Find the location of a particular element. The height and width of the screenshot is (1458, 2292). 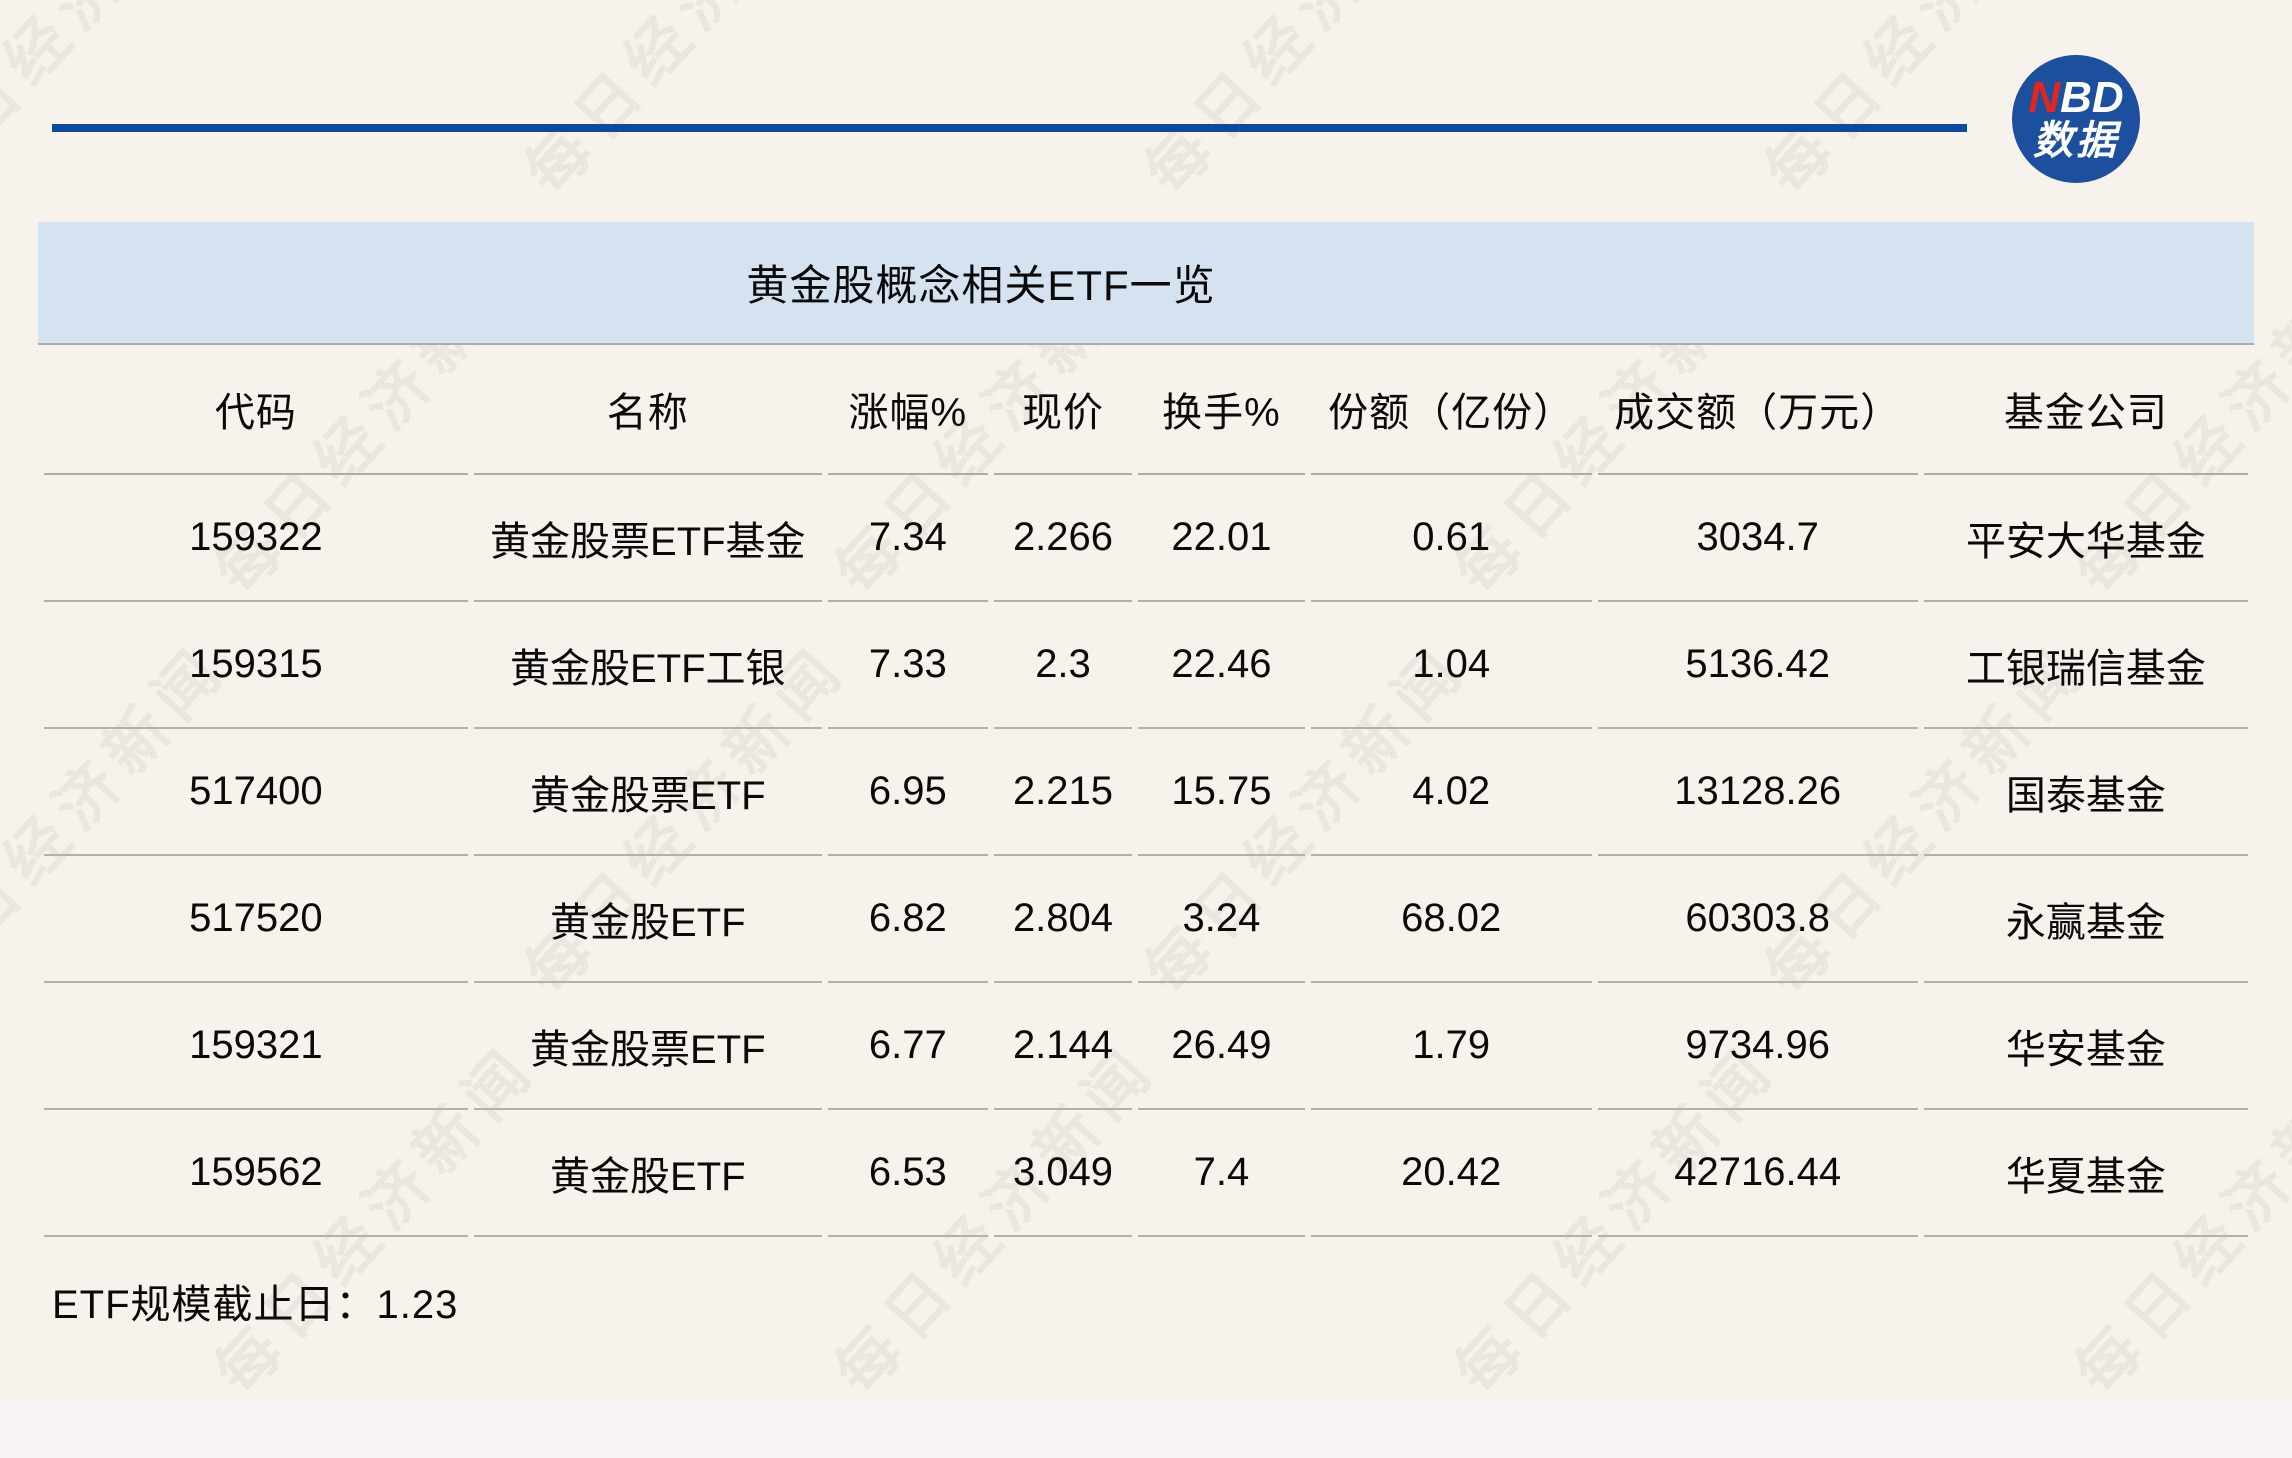

table-cell: 永赢基金 is located at coordinates (2085, 919).